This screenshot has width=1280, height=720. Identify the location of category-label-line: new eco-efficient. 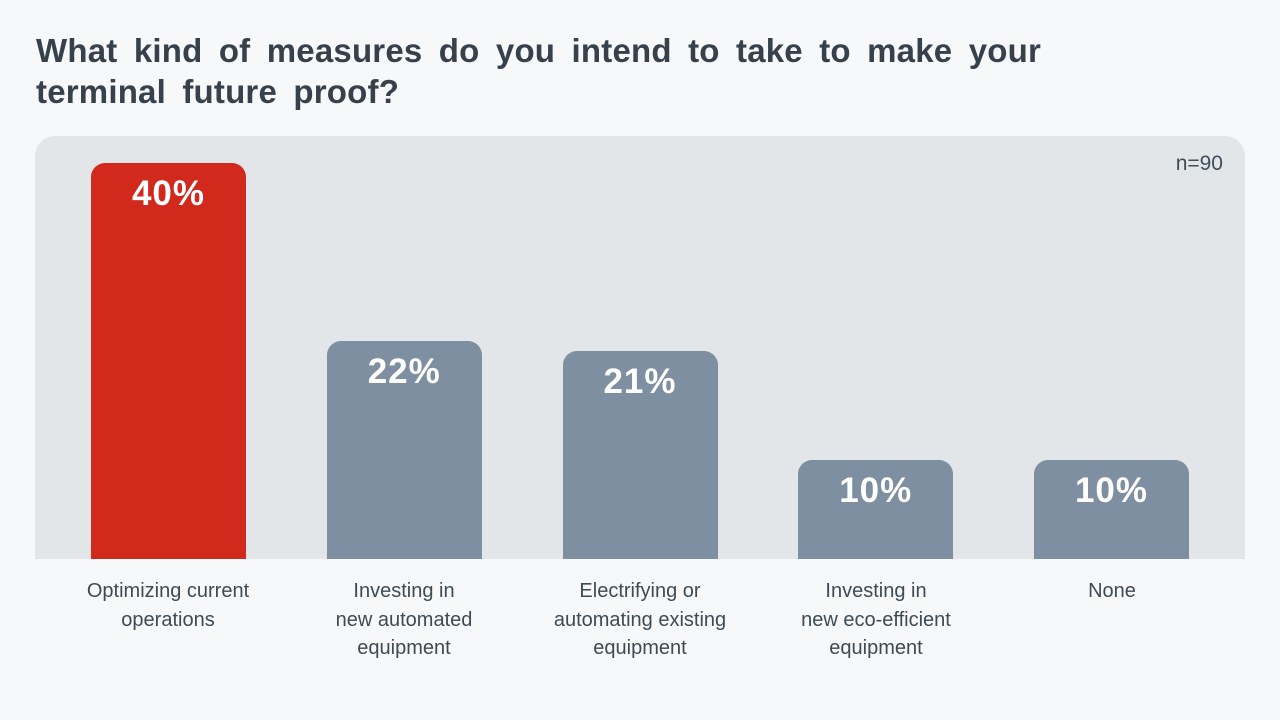
(876, 619).